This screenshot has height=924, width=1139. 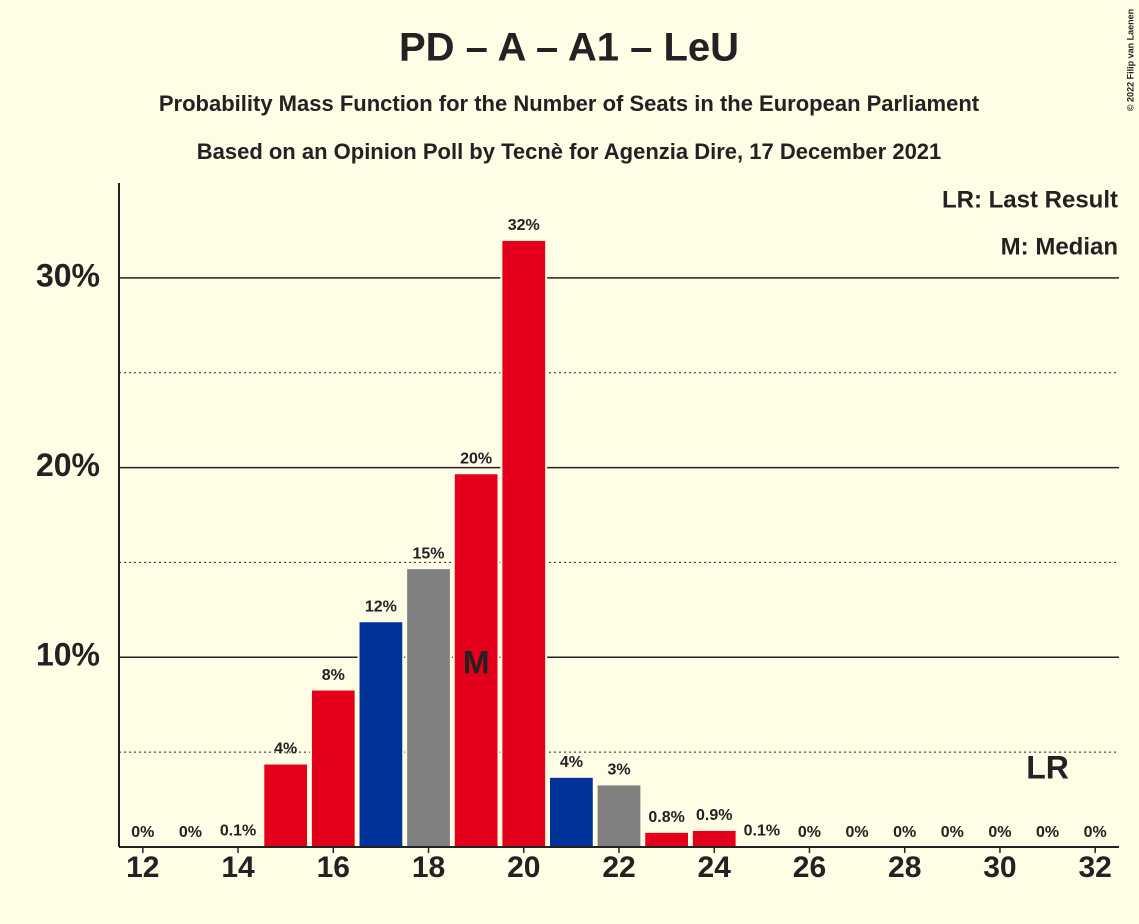 I want to click on x-tick-label: 16, so click(x=333, y=867).